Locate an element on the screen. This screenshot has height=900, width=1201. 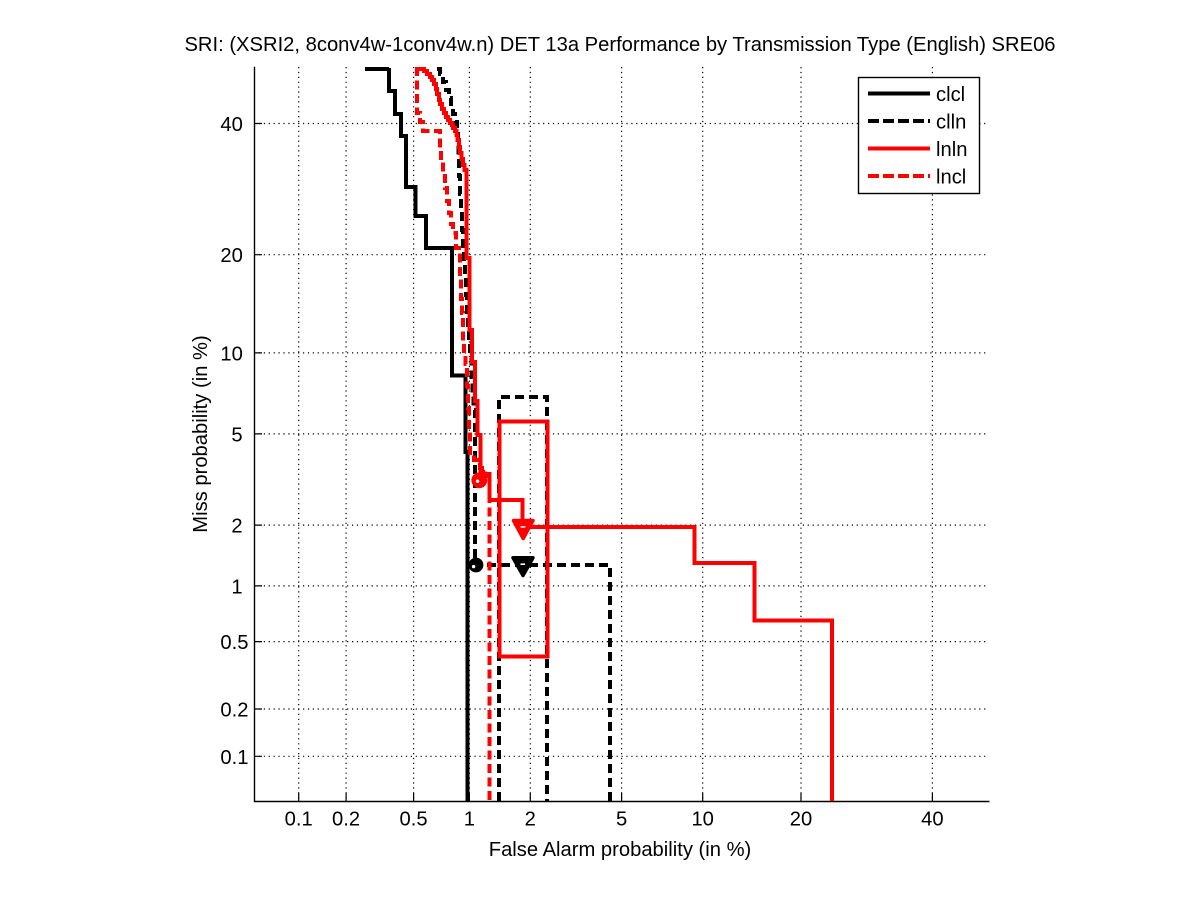
svg-text: lncl is located at coordinates (951, 178).